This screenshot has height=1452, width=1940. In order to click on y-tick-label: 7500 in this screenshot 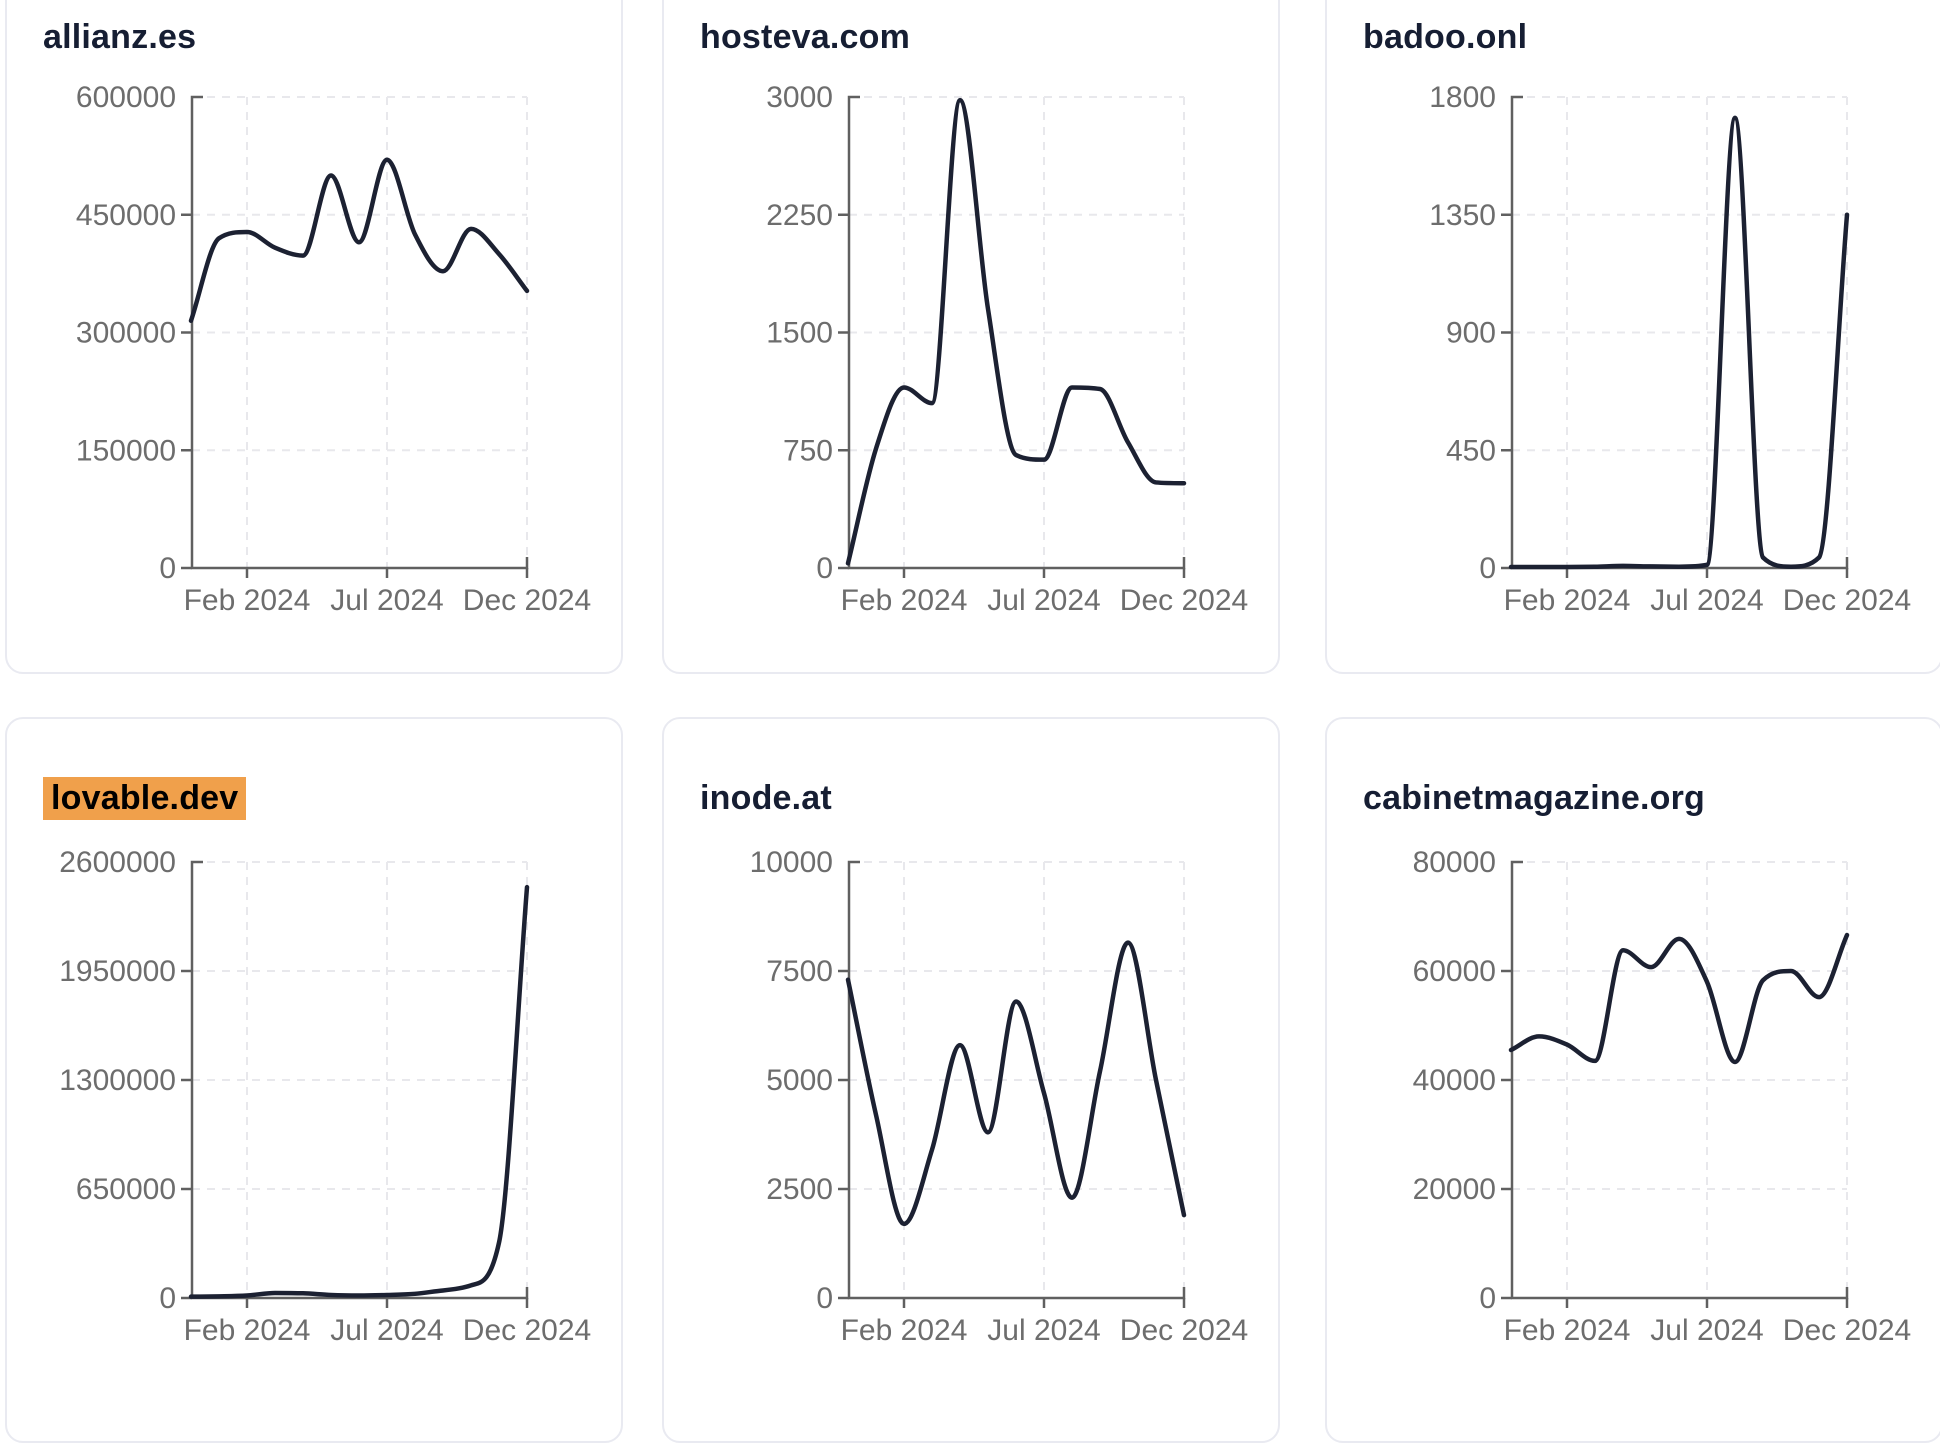, I will do `click(799, 971)`.